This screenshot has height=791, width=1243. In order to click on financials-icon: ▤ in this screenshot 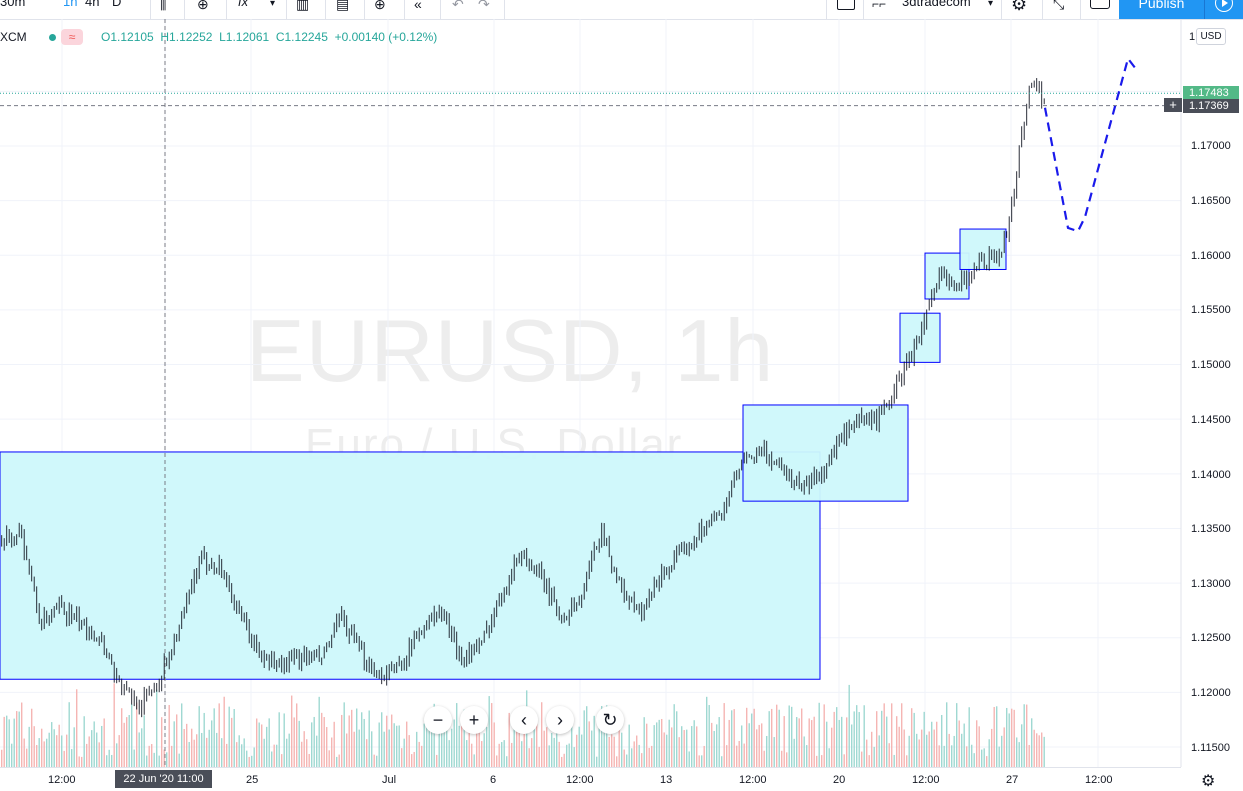, I will do `click(343, 6)`.